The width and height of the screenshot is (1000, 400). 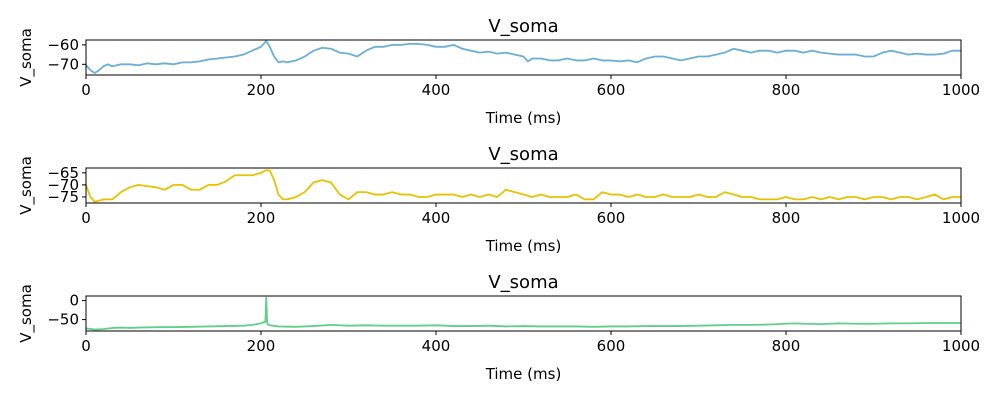 I want to click on y-tick-label: −60, so click(x=63, y=45).